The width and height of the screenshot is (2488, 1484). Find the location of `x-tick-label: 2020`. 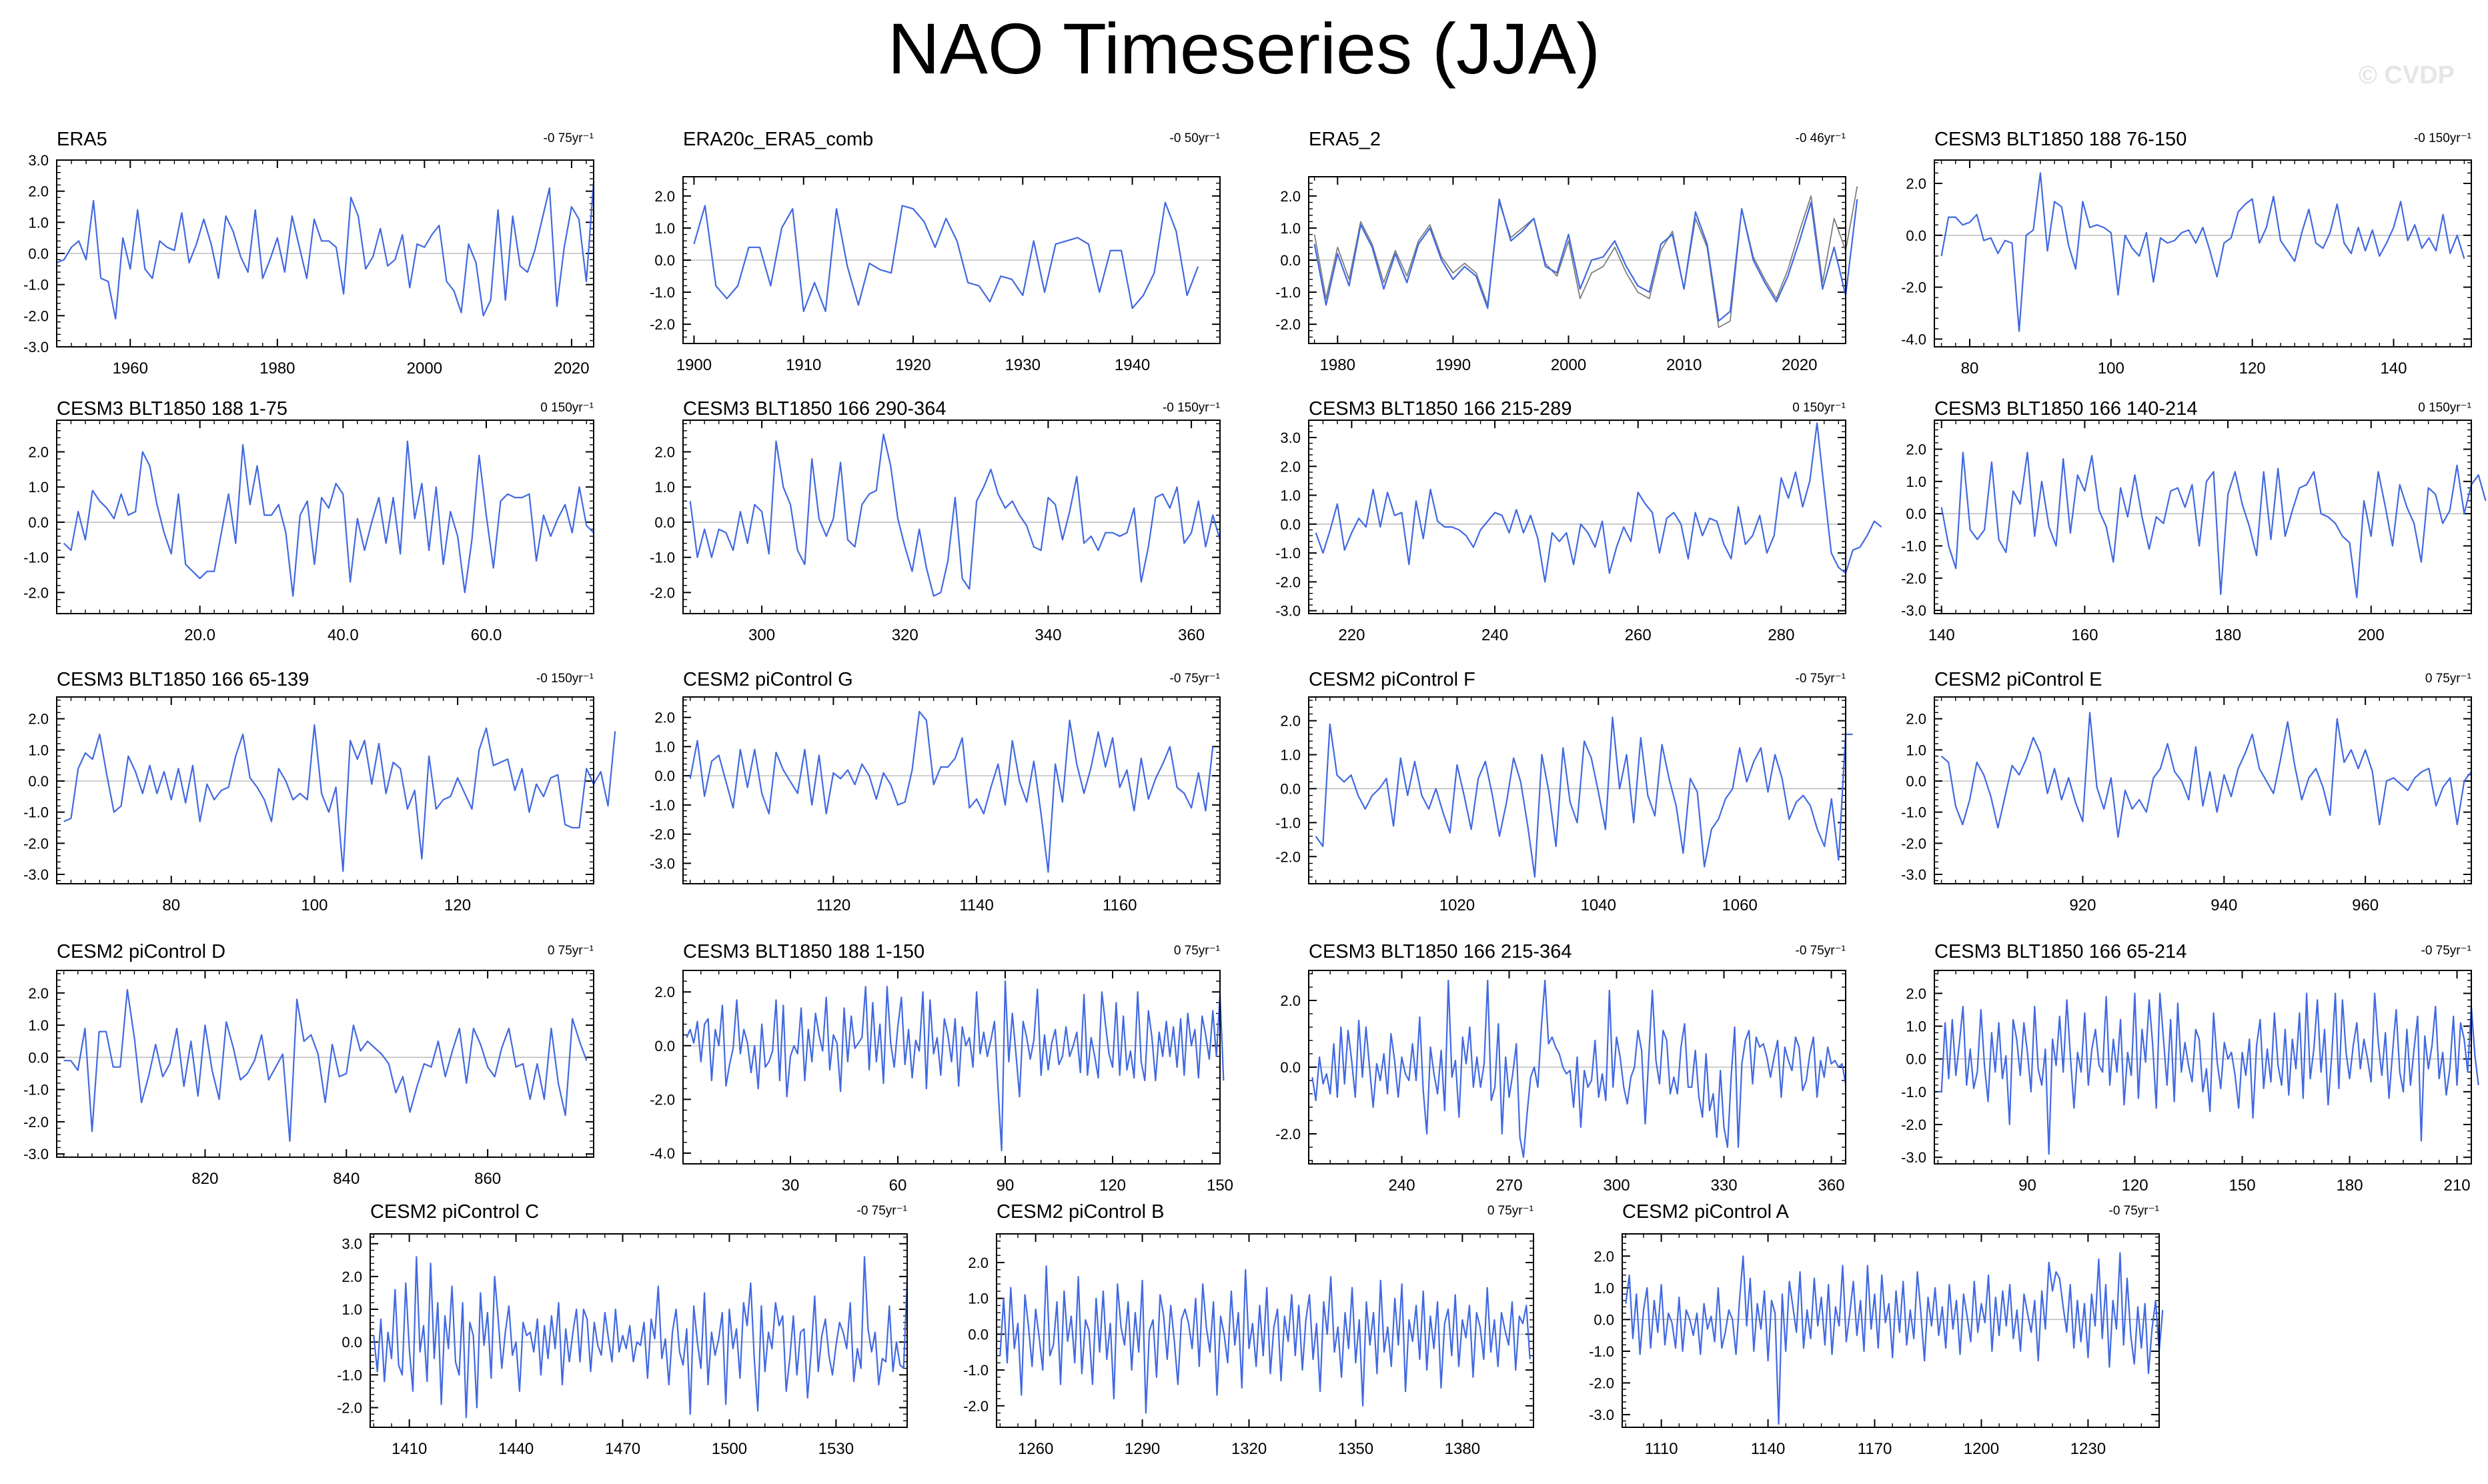

x-tick-label: 2020 is located at coordinates (571, 369).